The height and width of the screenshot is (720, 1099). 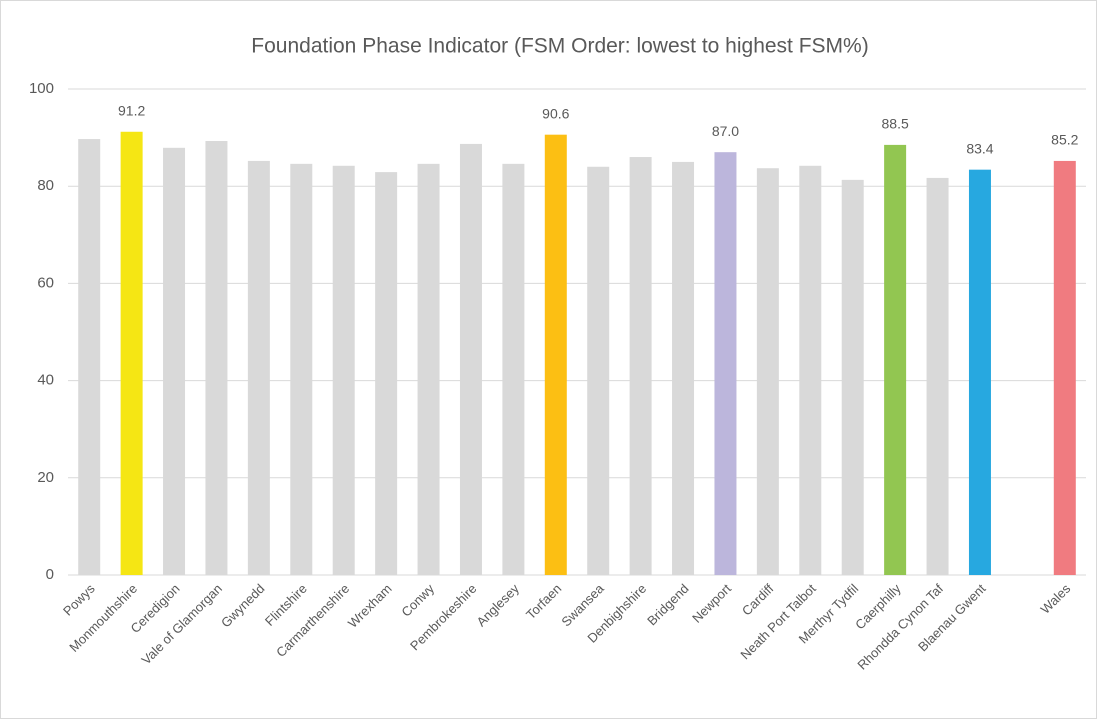 What do you see at coordinates (41, 88) in the screenshot?
I see `y-tick-label: 100` at bounding box center [41, 88].